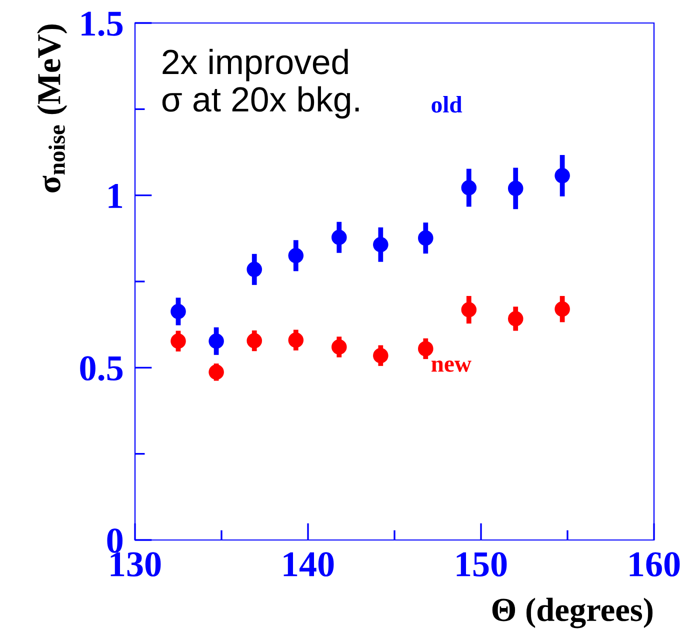 This screenshot has width=694, height=635. What do you see at coordinates (102, 24) in the screenshot?
I see `y-tick-label: 1.5` at bounding box center [102, 24].